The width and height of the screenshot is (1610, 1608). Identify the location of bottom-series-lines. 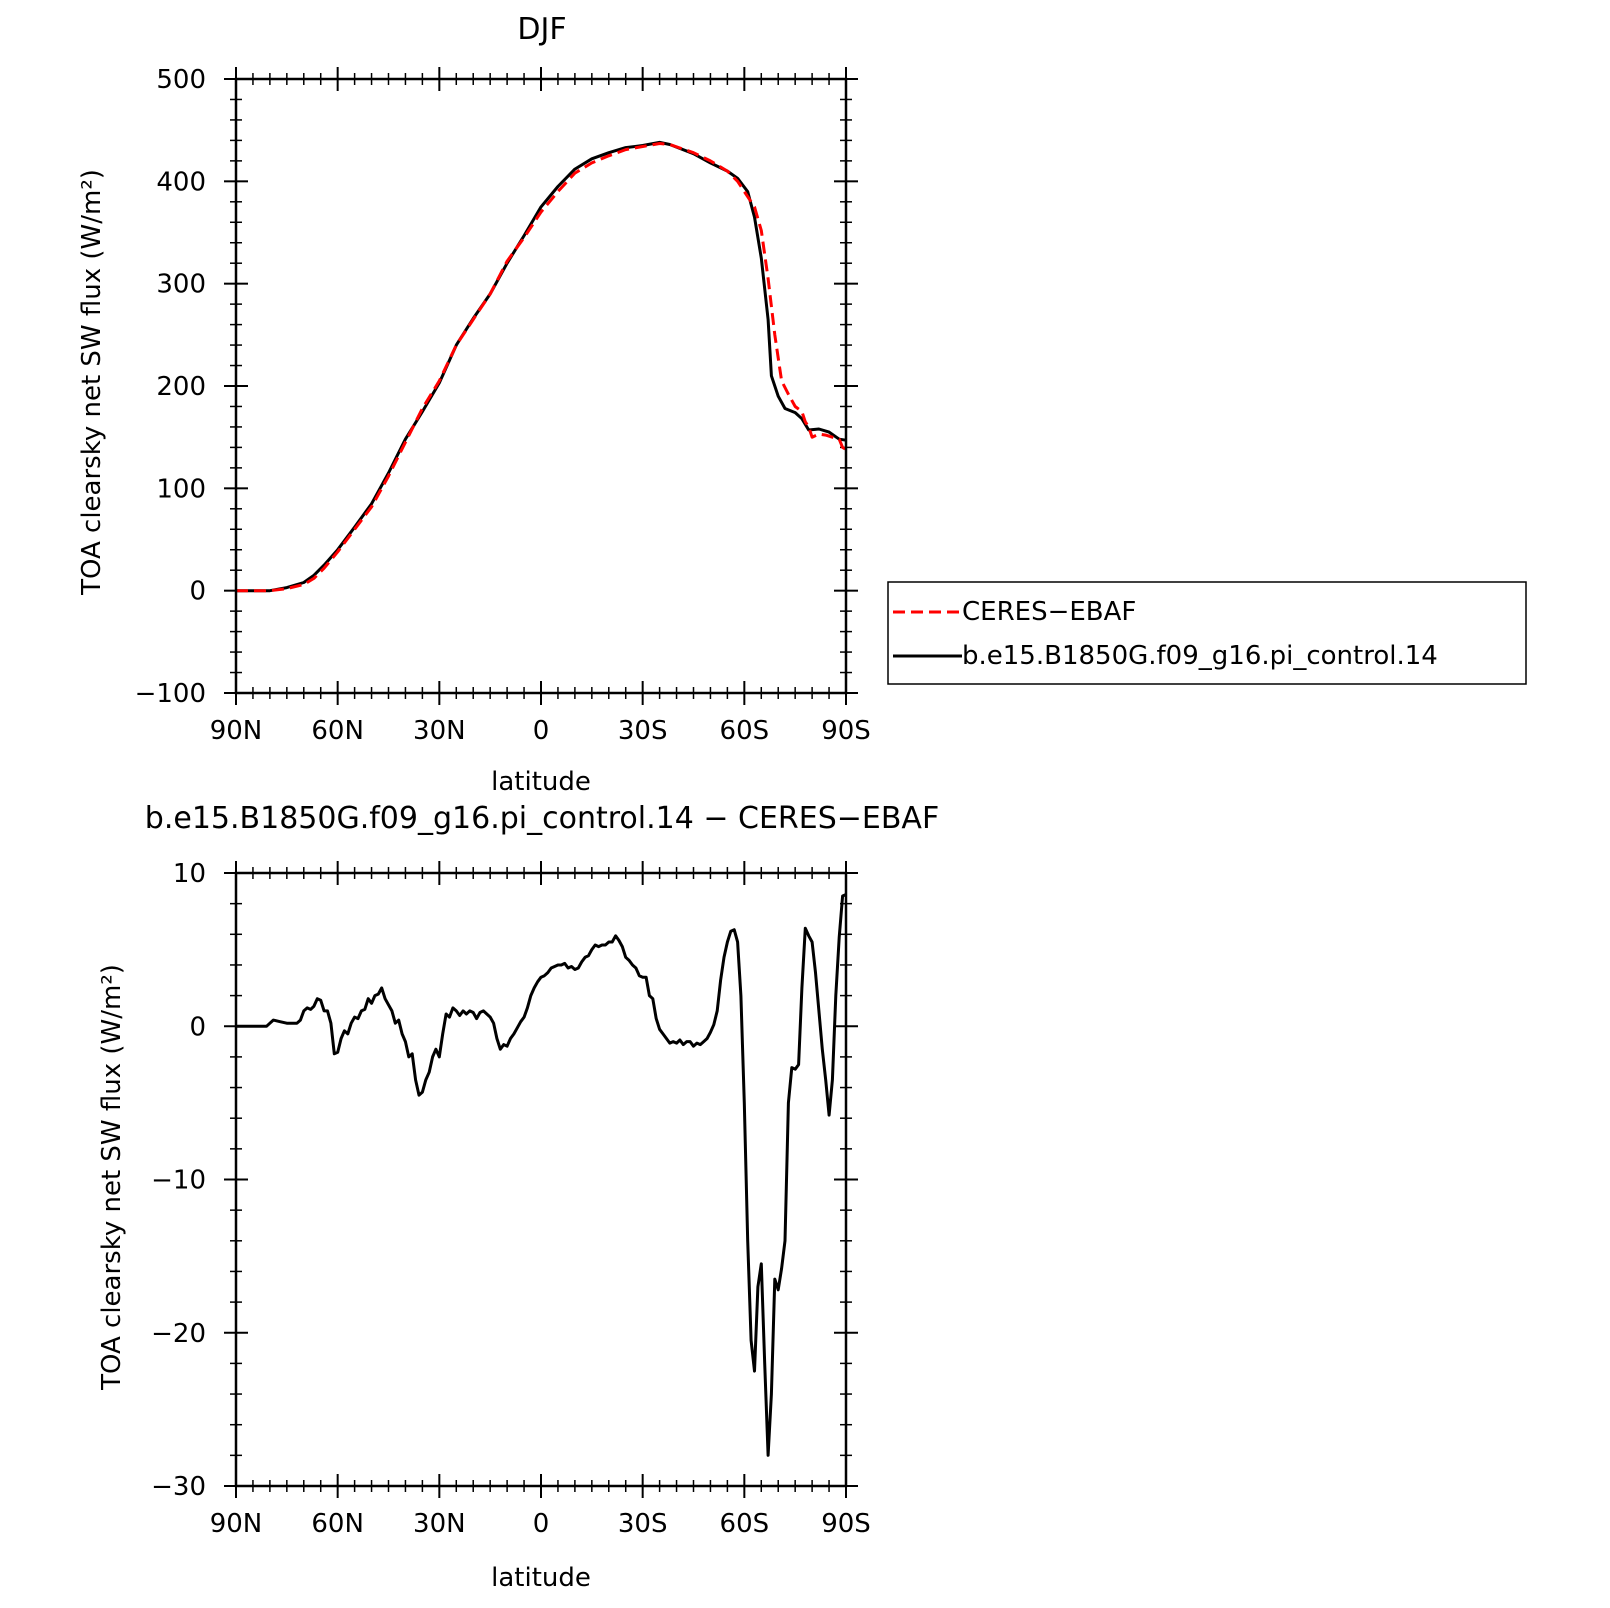
(541, 1175).